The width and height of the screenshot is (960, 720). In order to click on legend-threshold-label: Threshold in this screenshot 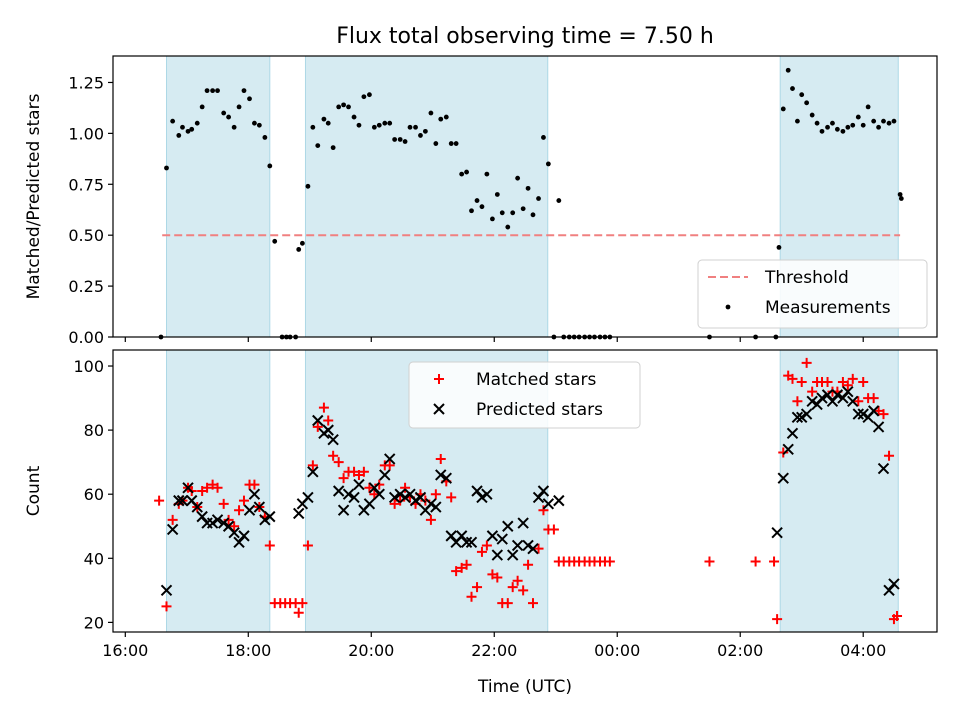, I will do `click(806, 278)`.